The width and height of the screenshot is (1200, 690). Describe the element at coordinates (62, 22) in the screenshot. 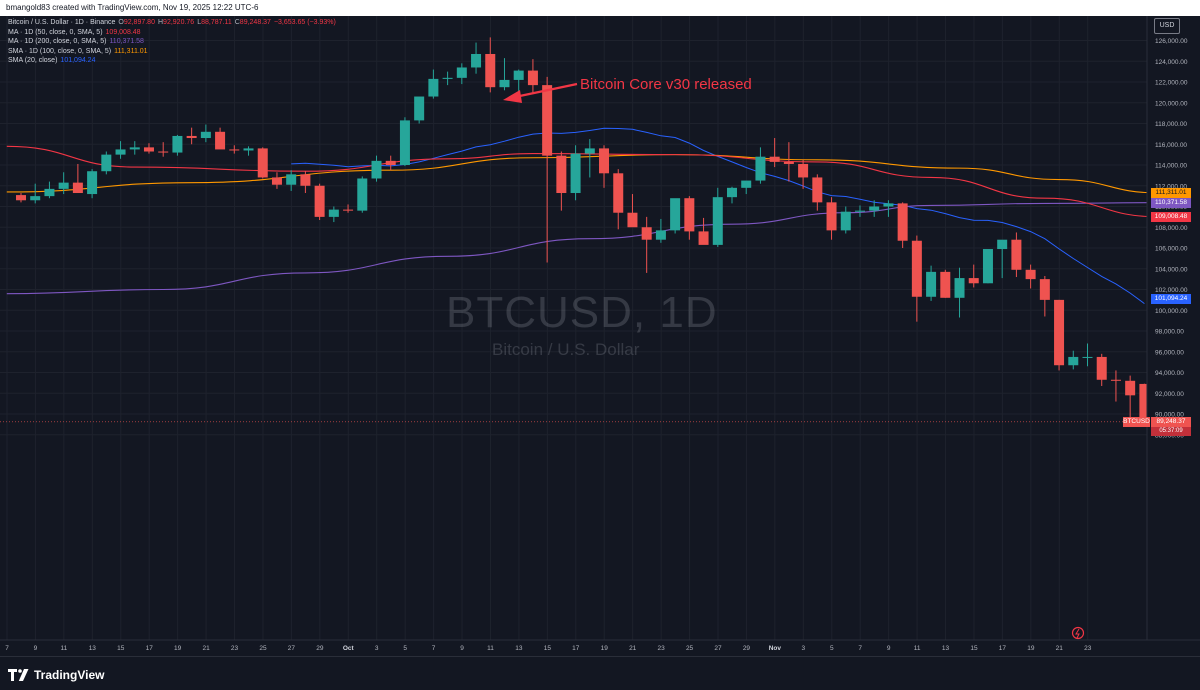

I see `legend-symbol-name: Bitcoin / U.S. Dollar · 1D · Binance` at that location.